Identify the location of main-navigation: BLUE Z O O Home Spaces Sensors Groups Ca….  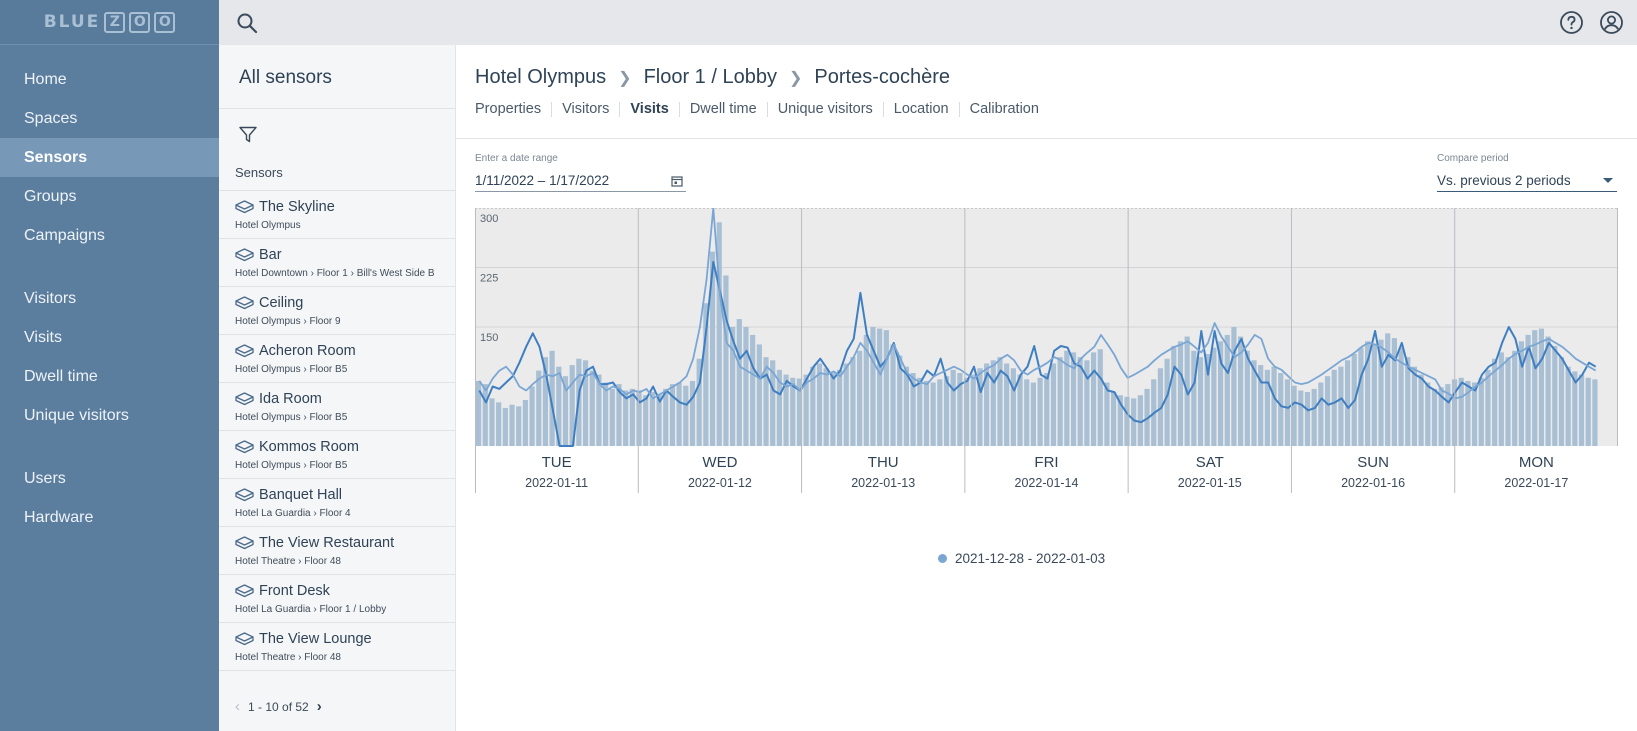
(109, 365).